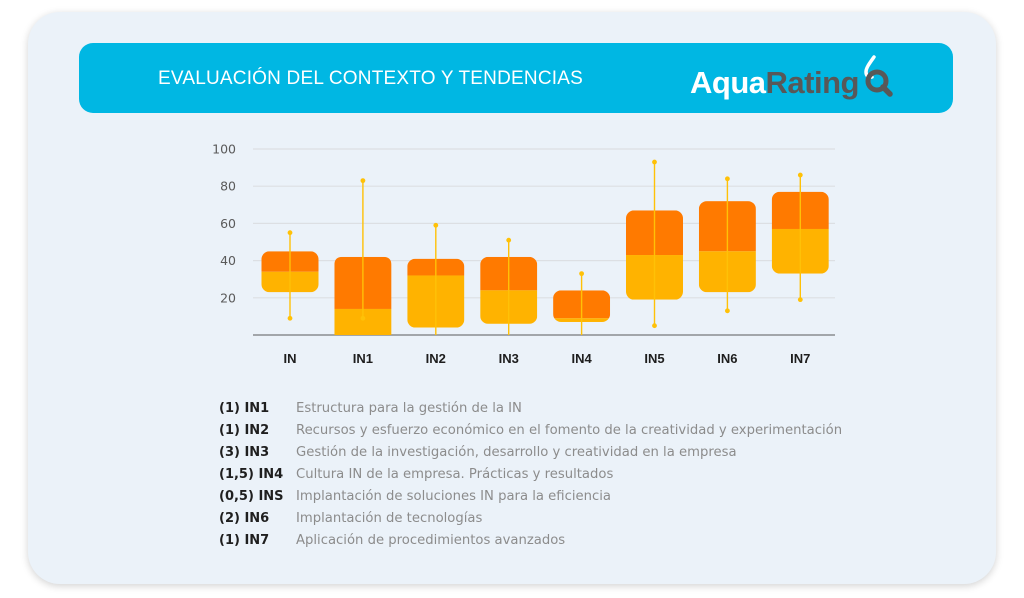  What do you see at coordinates (800, 358) in the screenshot?
I see `x-tick-label: IN7` at bounding box center [800, 358].